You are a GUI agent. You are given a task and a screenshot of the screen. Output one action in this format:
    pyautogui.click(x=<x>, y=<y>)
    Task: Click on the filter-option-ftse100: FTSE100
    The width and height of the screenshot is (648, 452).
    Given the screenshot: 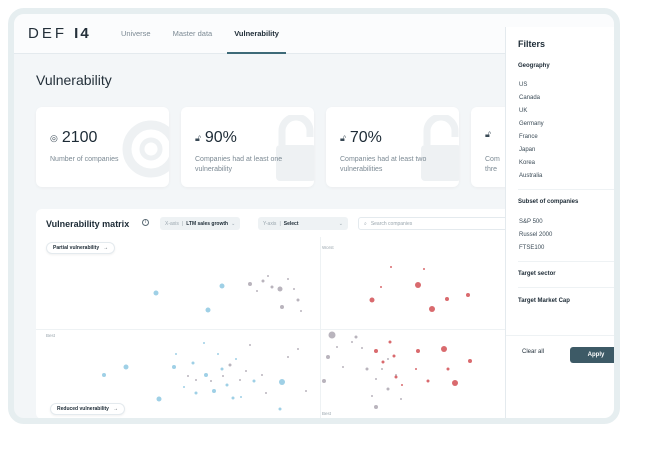 What is the action you would take?
    pyautogui.click(x=531, y=248)
    